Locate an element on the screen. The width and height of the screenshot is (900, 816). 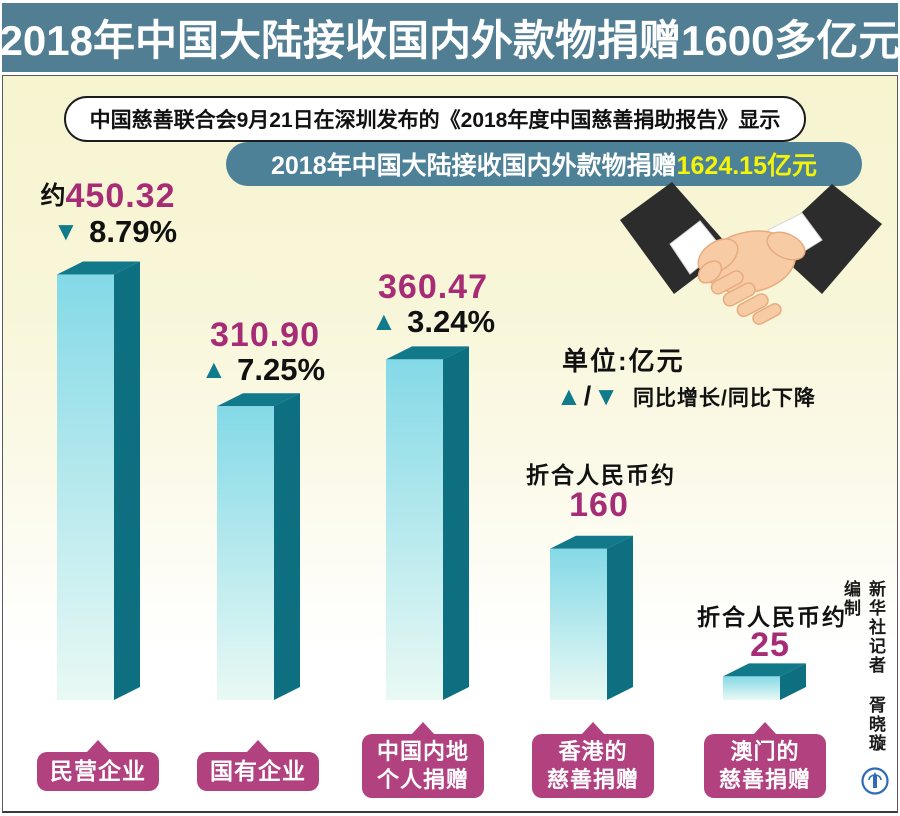
intro-text: 中国慈善联合会9月21日在深圳发布的《2018年度中国慈善捐助报告》显示 is located at coordinates (435, 120).